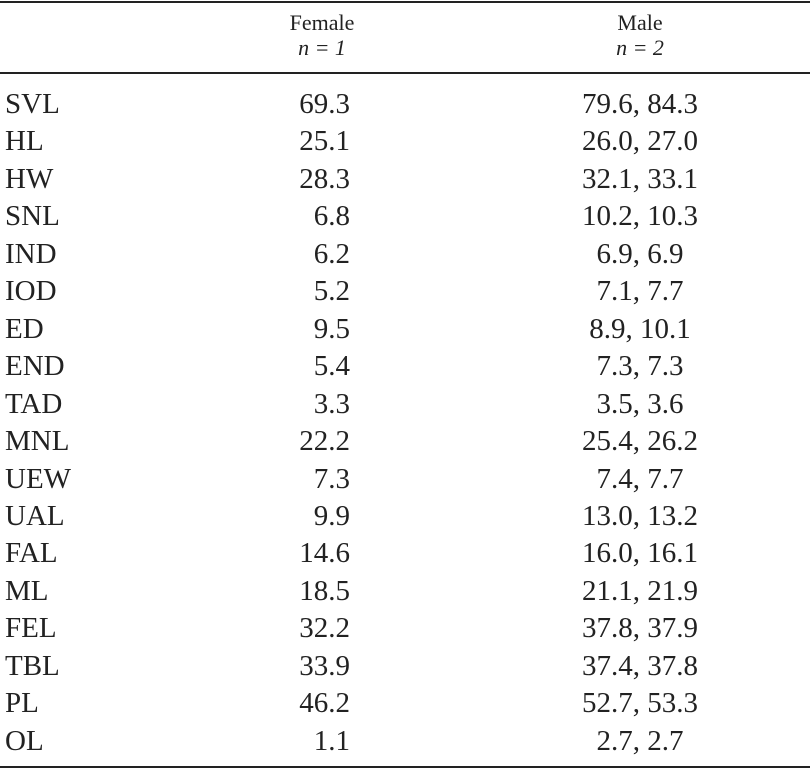 The width and height of the screenshot is (810, 769). What do you see at coordinates (322, 22) in the screenshot?
I see `column-header: Female` at bounding box center [322, 22].